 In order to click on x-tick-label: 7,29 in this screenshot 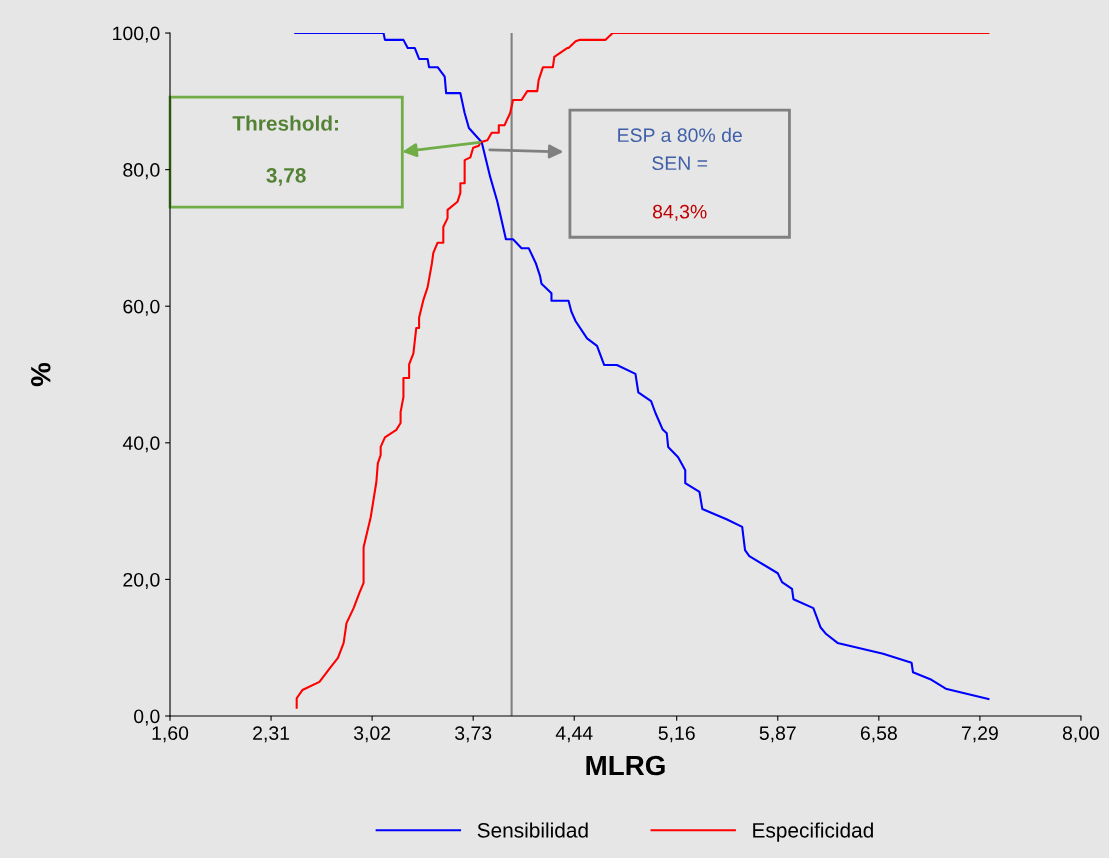, I will do `click(979, 734)`.